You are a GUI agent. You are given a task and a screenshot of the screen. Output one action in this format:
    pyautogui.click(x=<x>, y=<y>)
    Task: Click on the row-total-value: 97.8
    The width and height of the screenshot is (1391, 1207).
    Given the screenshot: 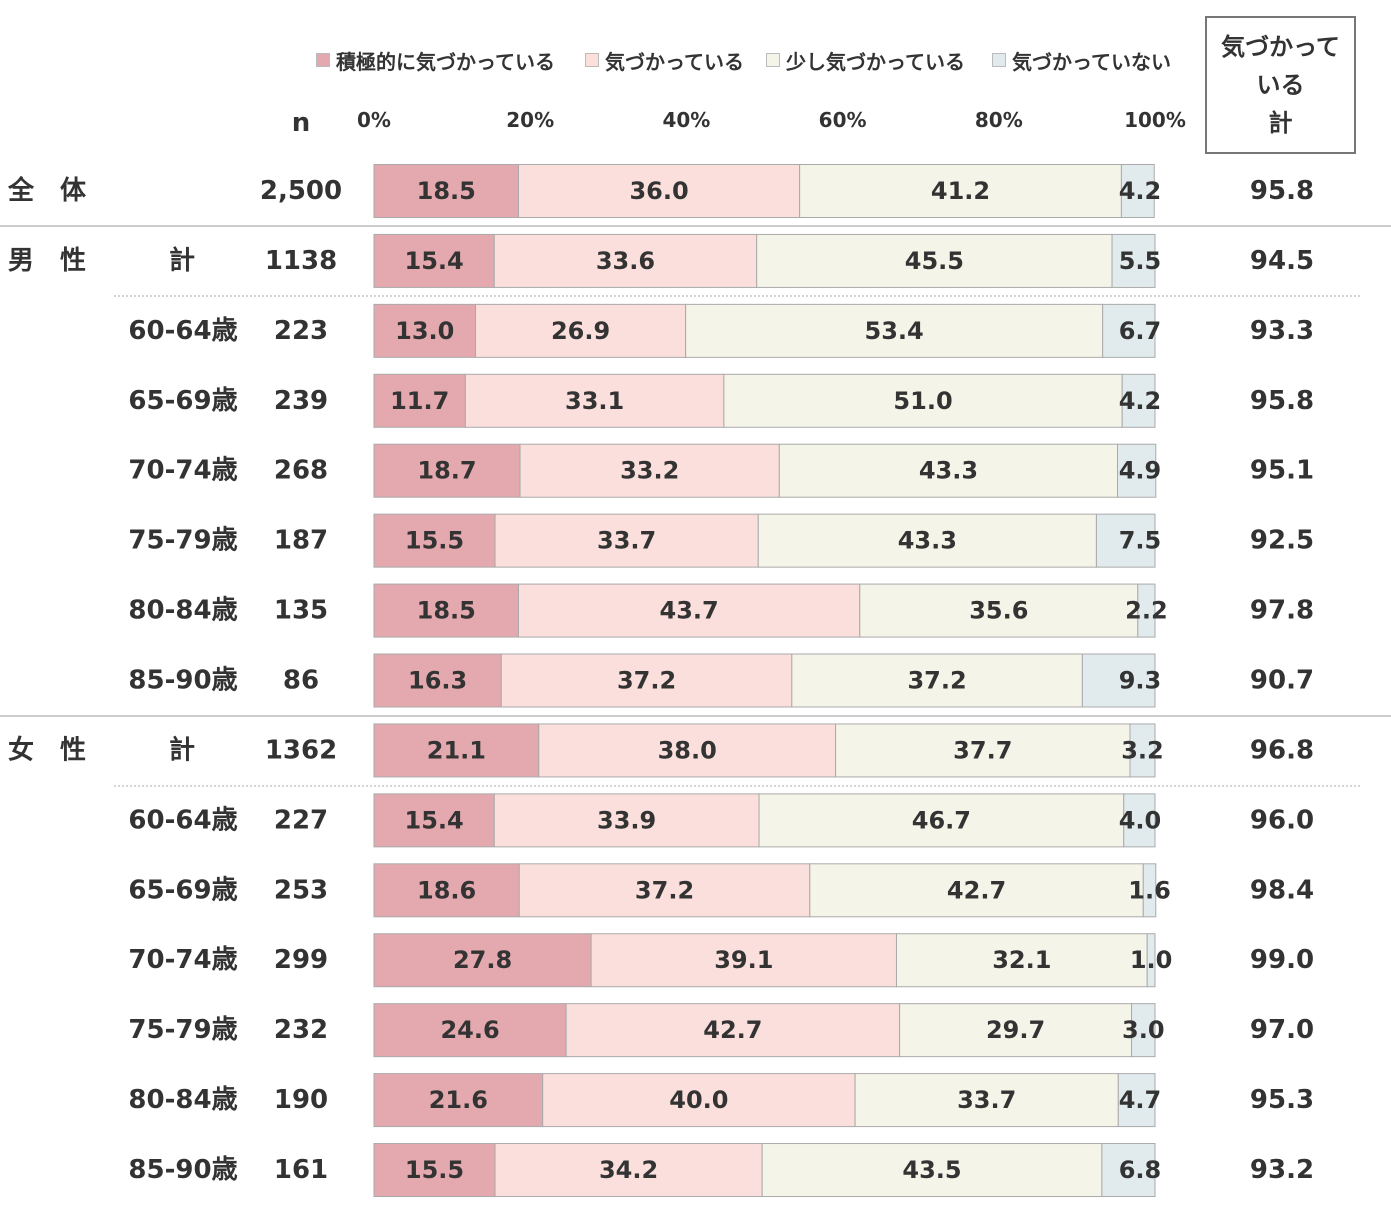 What is the action you would take?
    pyautogui.click(x=1282, y=611)
    